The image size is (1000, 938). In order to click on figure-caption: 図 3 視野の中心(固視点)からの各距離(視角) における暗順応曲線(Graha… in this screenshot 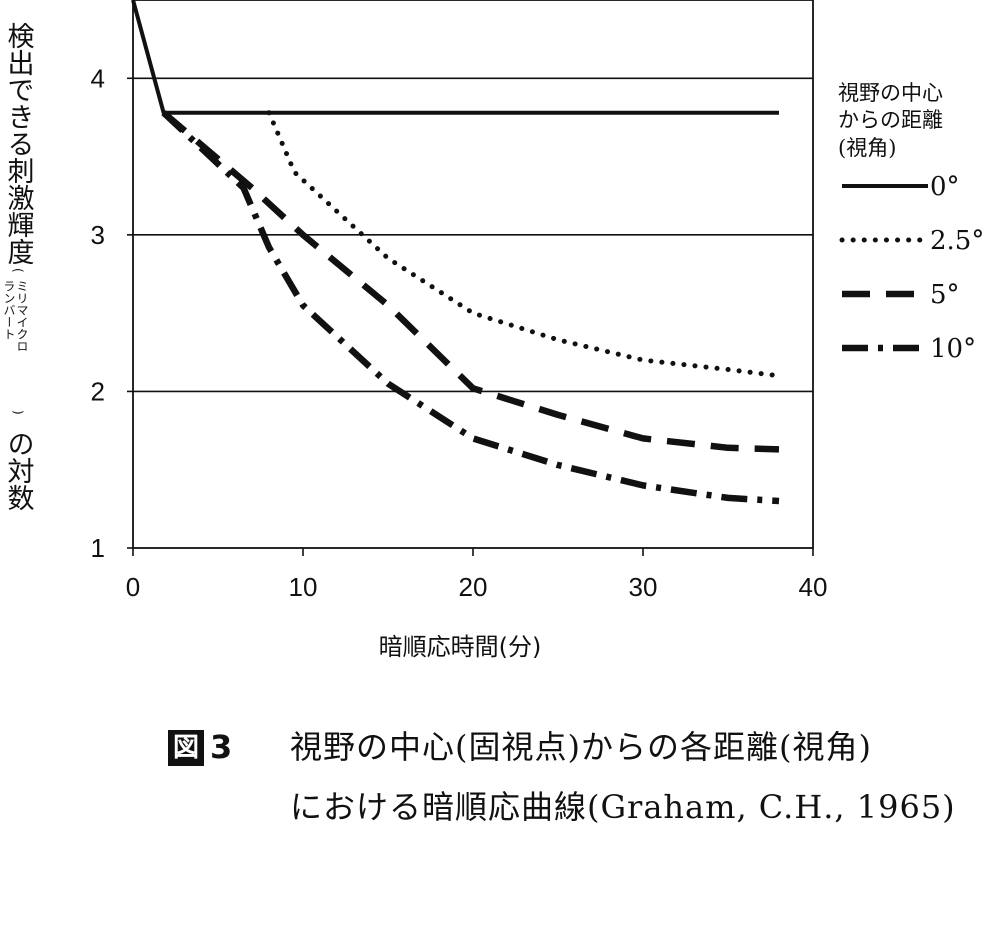, I will do `click(562, 782)`.